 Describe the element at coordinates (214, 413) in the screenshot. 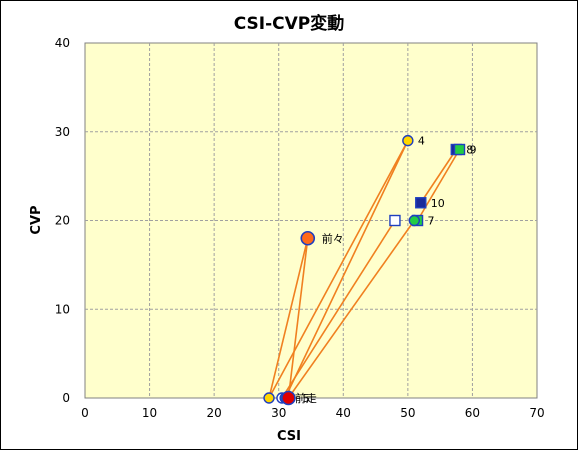

I see `x-tick-label: 20` at that location.